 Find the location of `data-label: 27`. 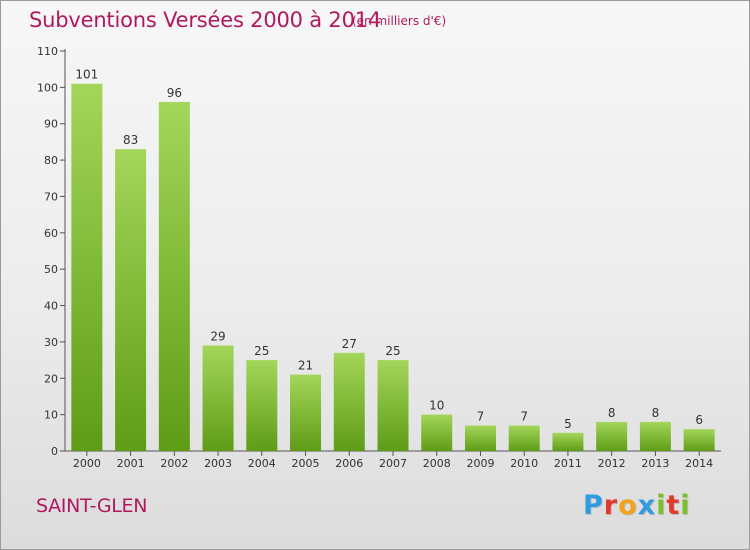

data-label: 27 is located at coordinates (349, 344).